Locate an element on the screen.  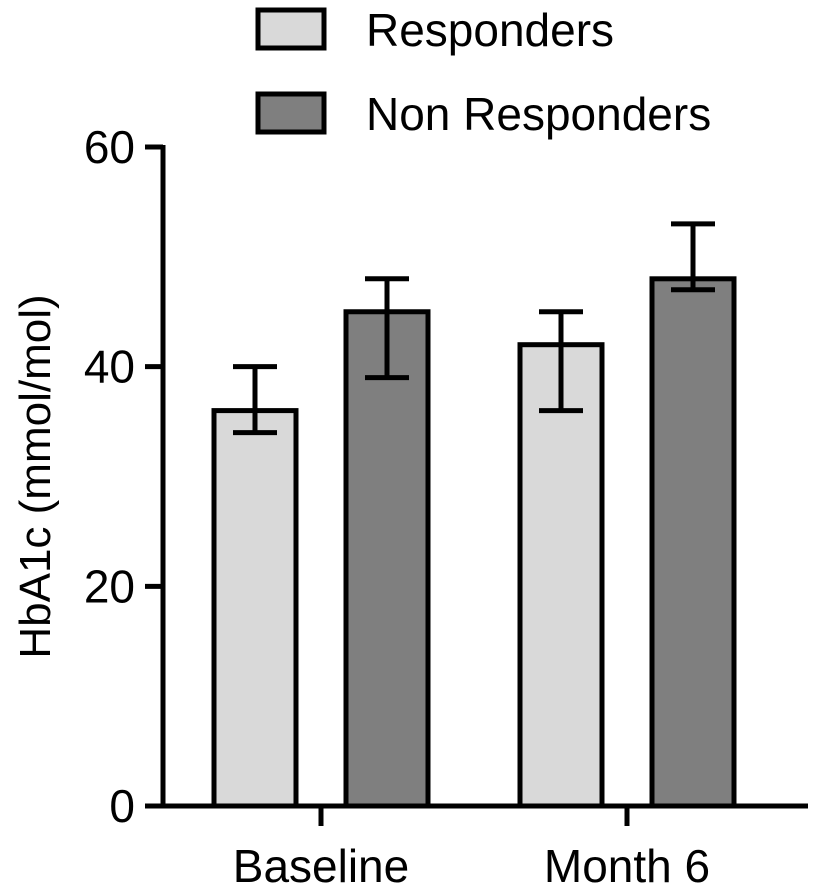
bar-responders-baseline is located at coordinates (255, 608).